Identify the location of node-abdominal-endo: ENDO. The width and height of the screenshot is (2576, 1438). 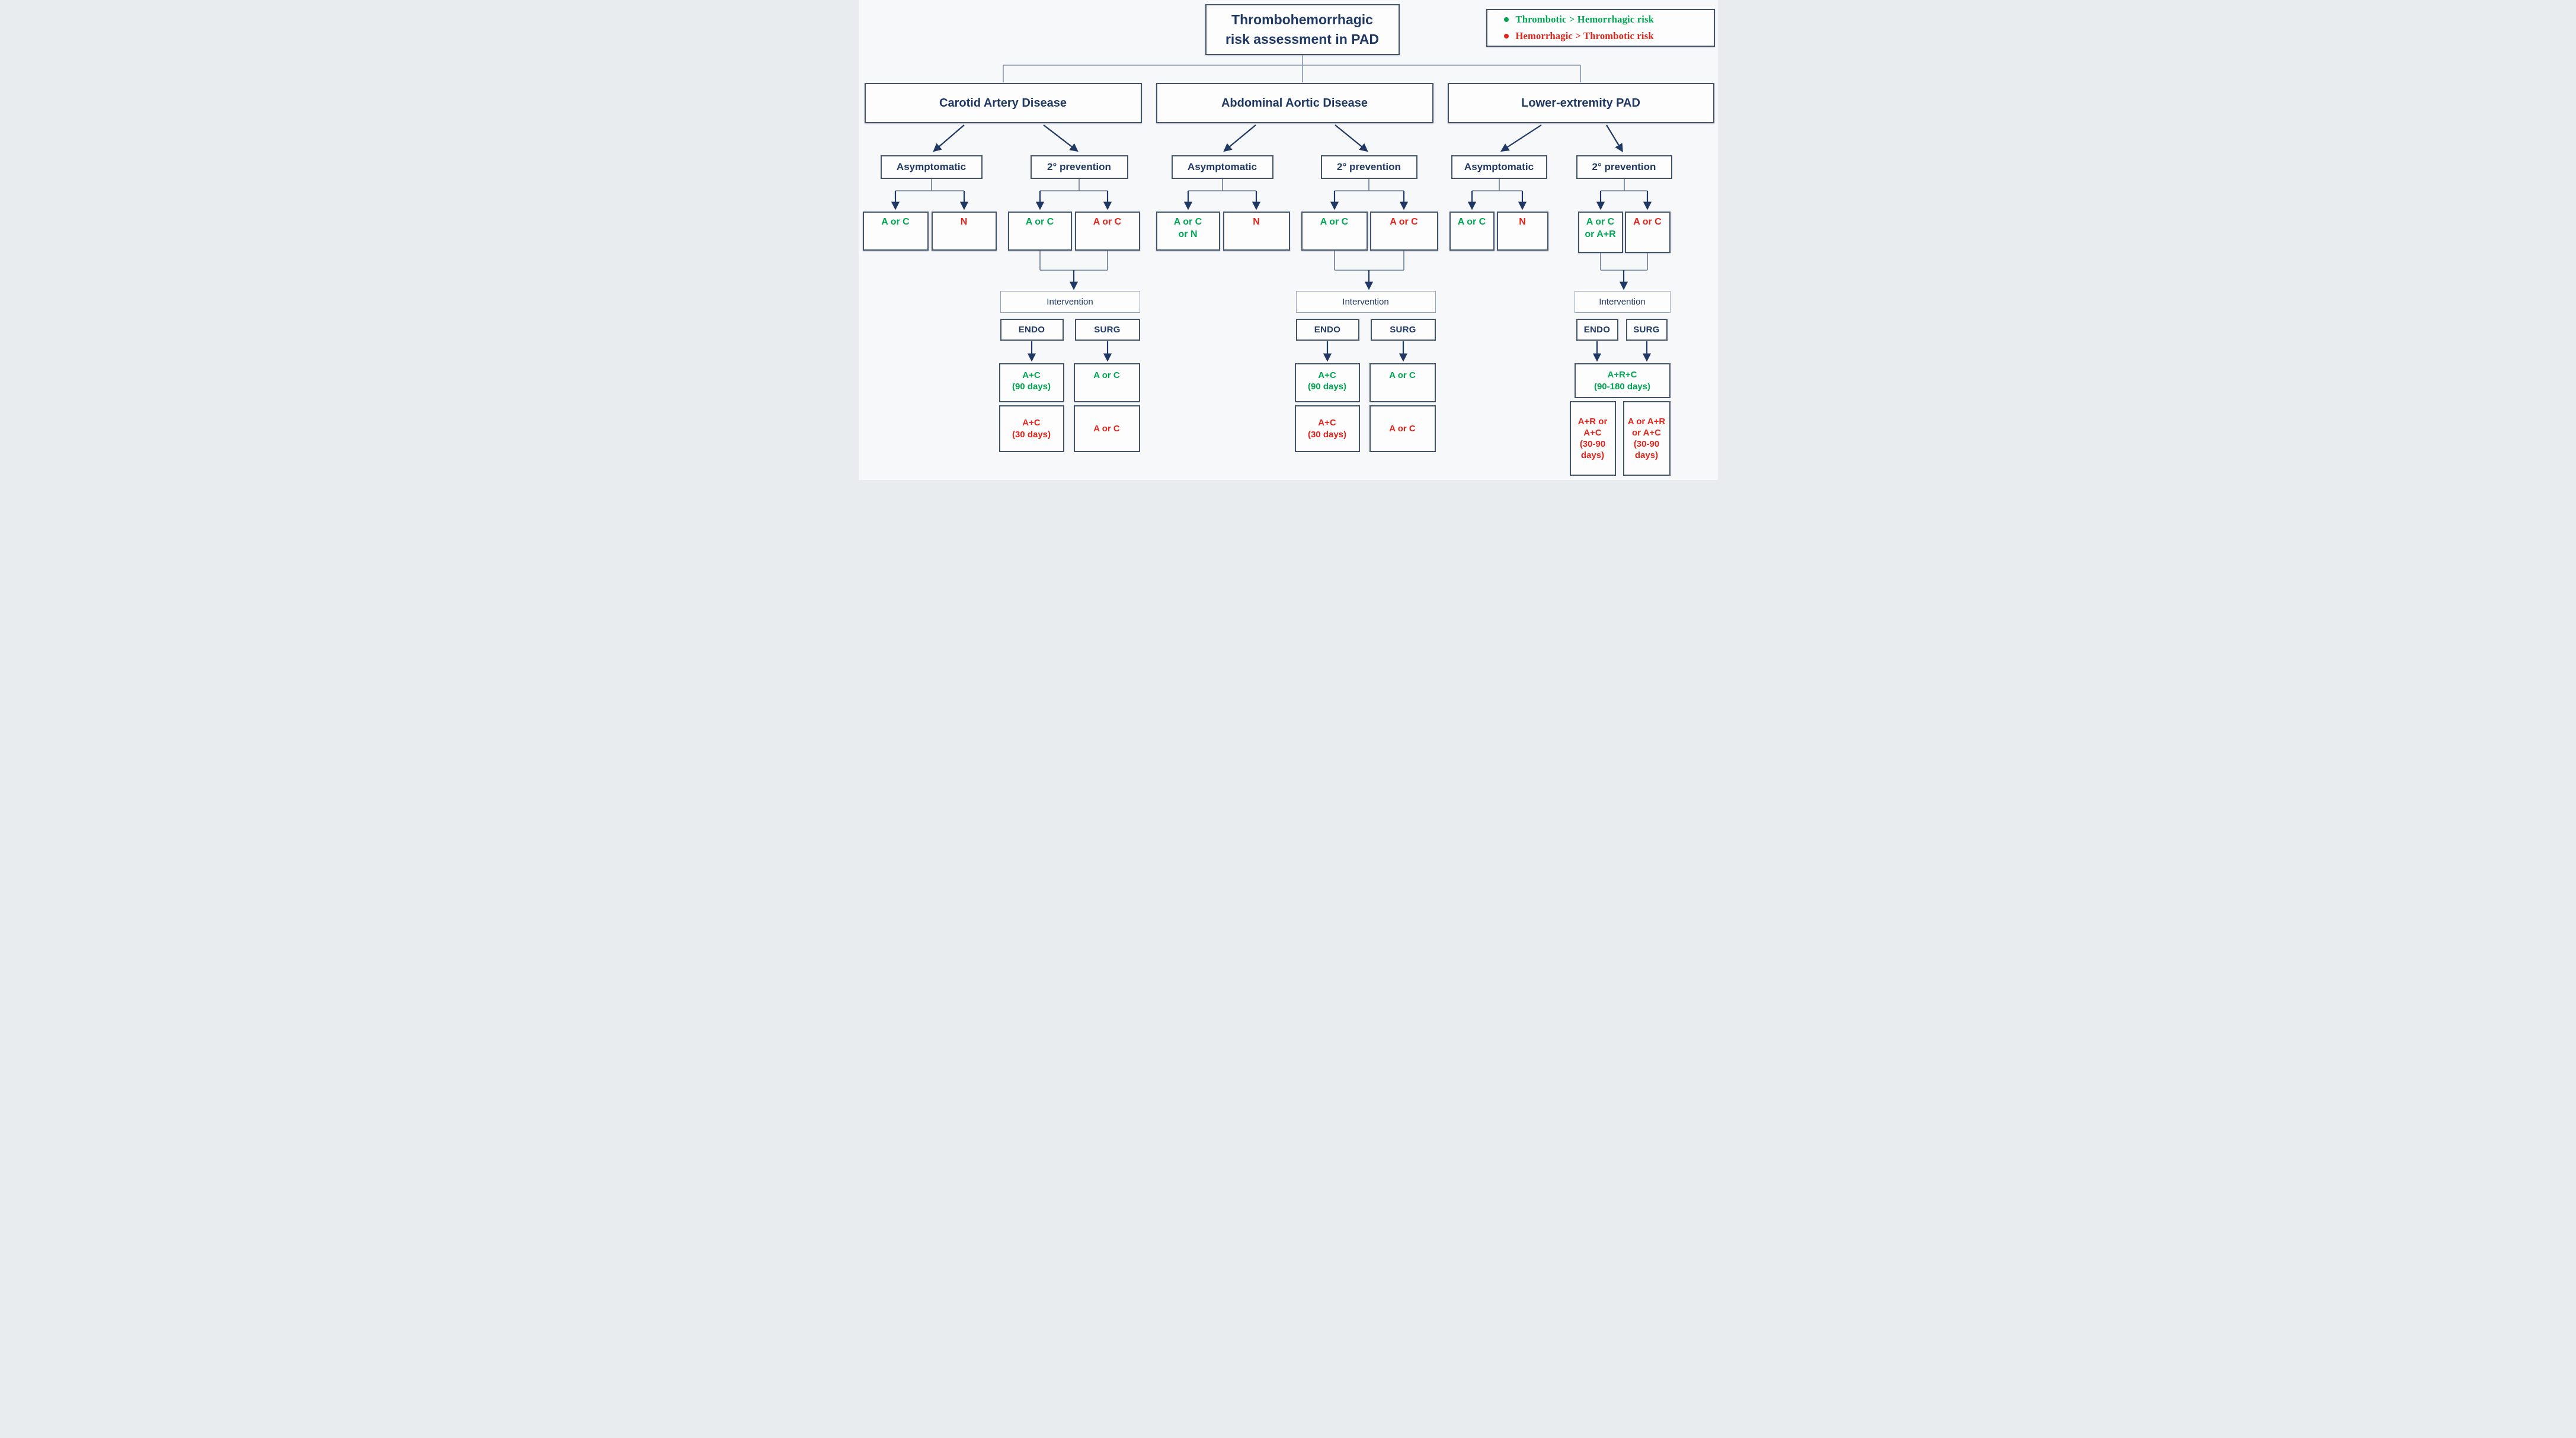
(1327, 330).